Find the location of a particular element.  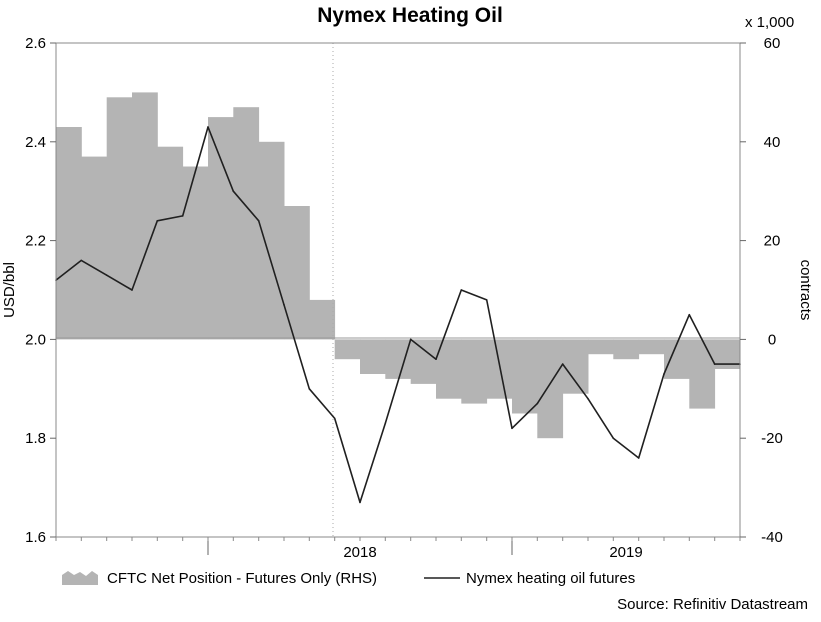

left-tick-label: 2.4 is located at coordinates (35, 142).